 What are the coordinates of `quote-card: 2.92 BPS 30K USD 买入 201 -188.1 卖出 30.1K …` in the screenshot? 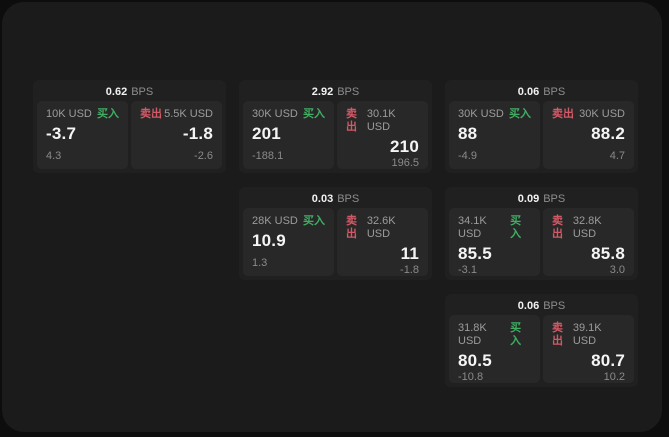 It's located at (335, 126).